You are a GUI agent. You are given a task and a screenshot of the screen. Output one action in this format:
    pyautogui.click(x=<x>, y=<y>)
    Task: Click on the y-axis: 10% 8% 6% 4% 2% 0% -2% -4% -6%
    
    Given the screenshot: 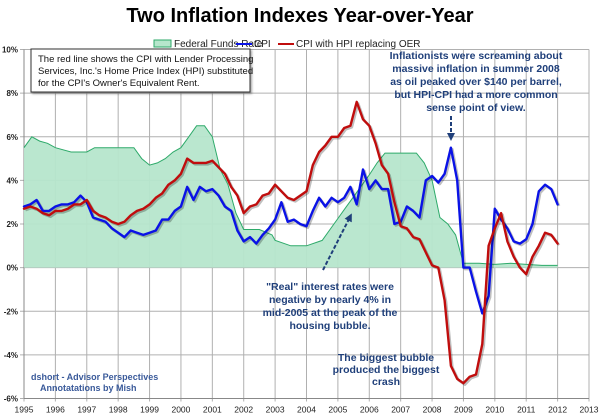 What is the action you would take?
    pyautogui.click(x=10, y=225)
    